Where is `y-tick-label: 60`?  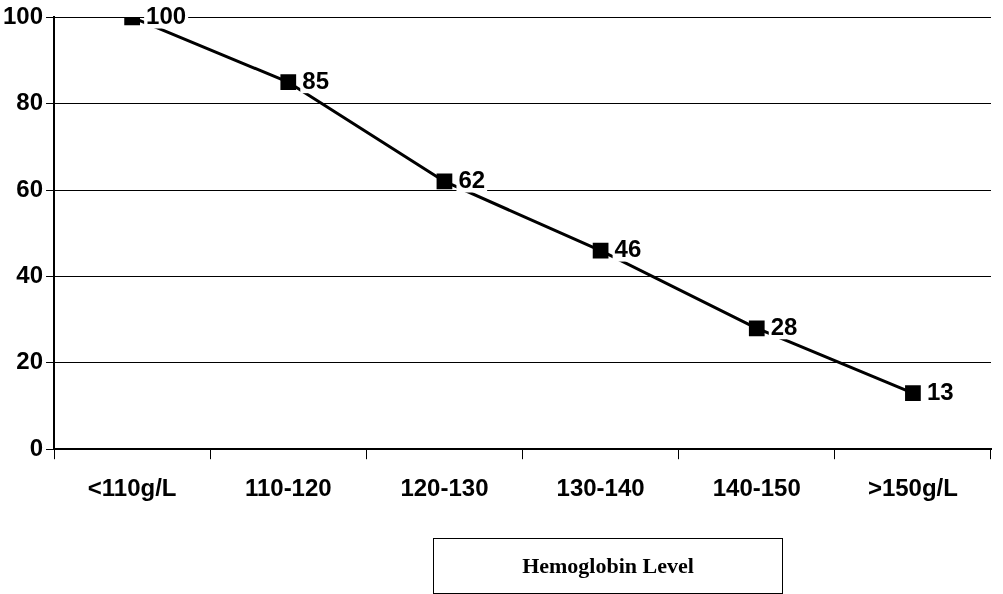 y-tick-label: 60 is located at coordinates (30, 188).